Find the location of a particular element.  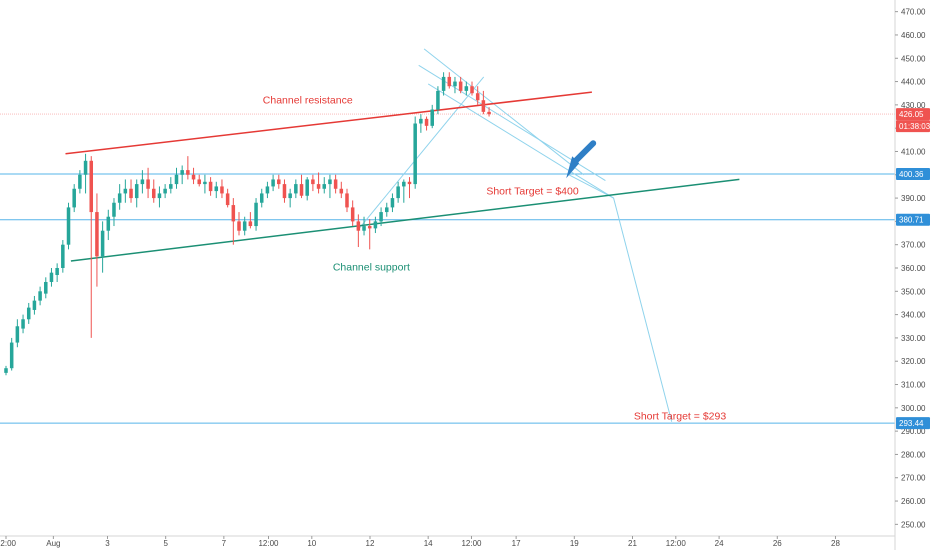

current-price-tag-text: 426.05 is located at coordinates (911, 114).